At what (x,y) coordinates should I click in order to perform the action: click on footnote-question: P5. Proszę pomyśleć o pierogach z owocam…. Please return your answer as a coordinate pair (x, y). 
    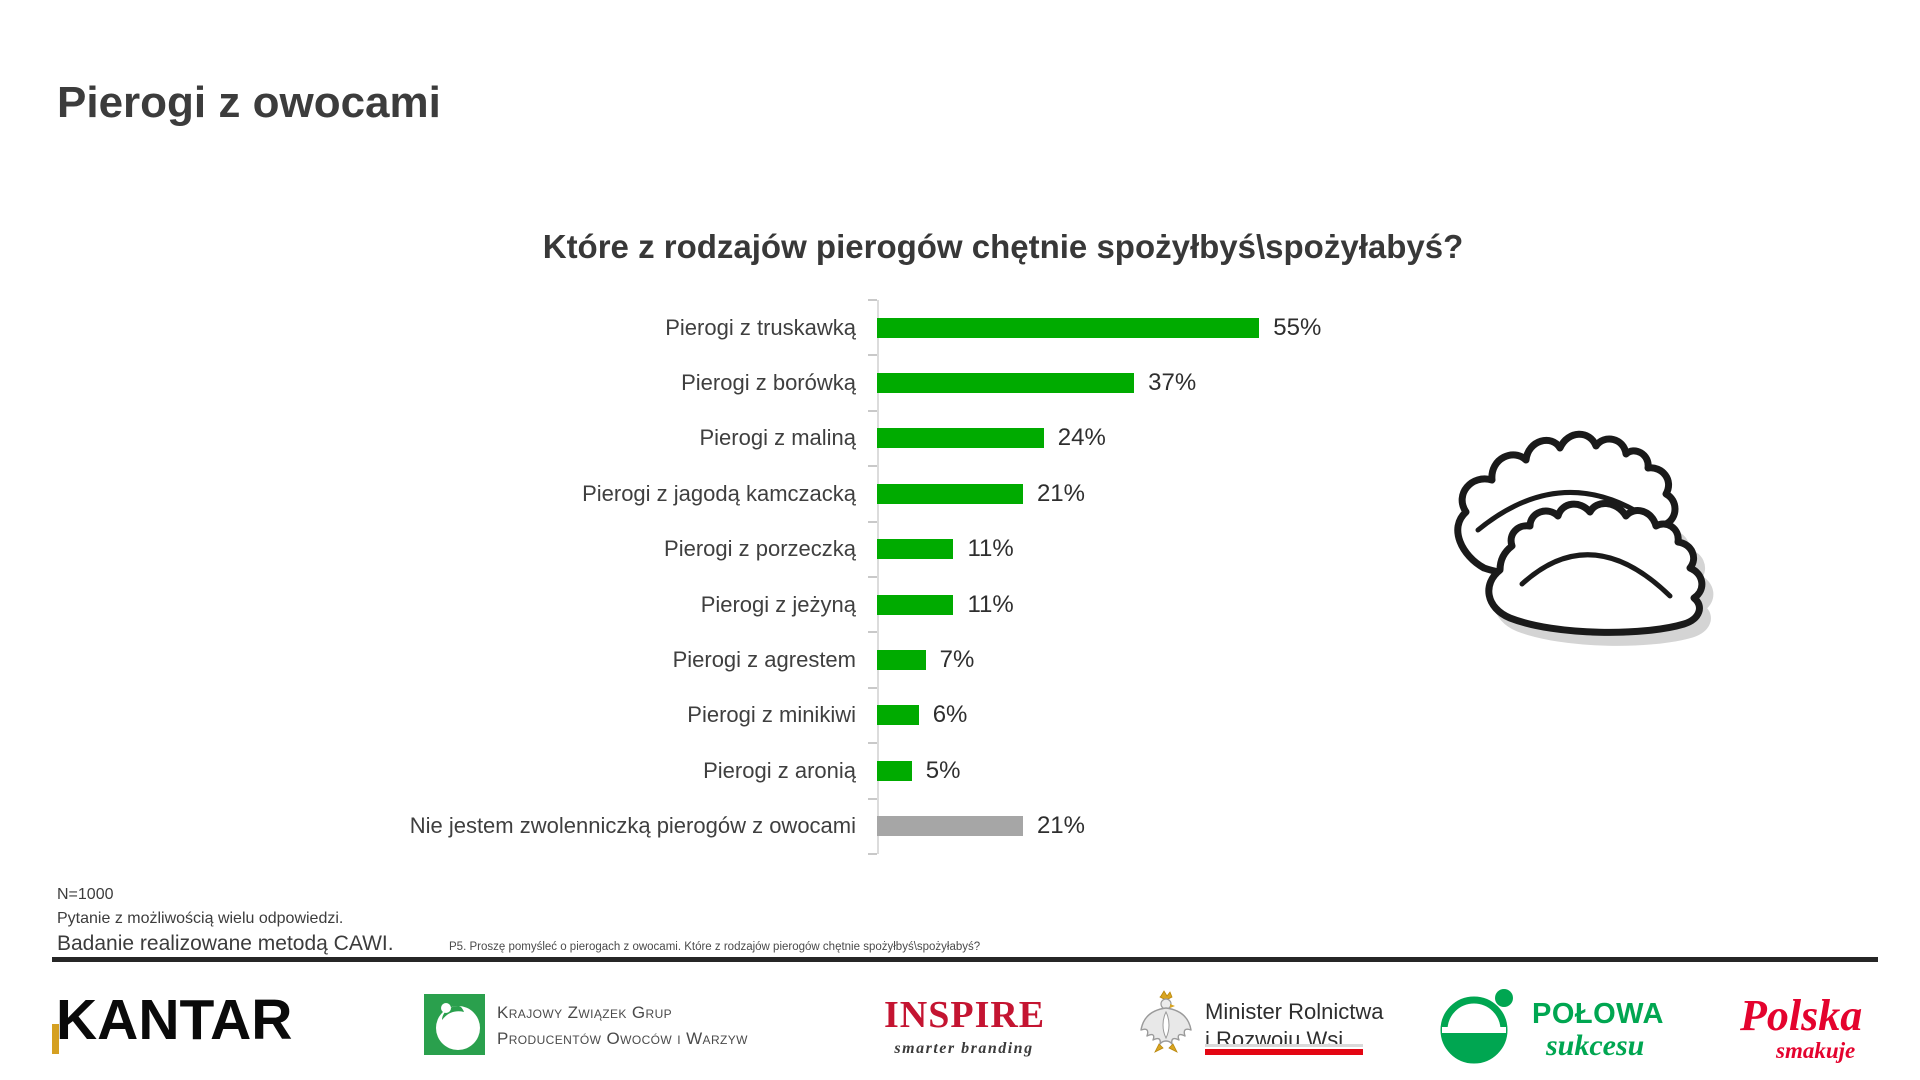
    Looking at the image, I should click on (715, 947).